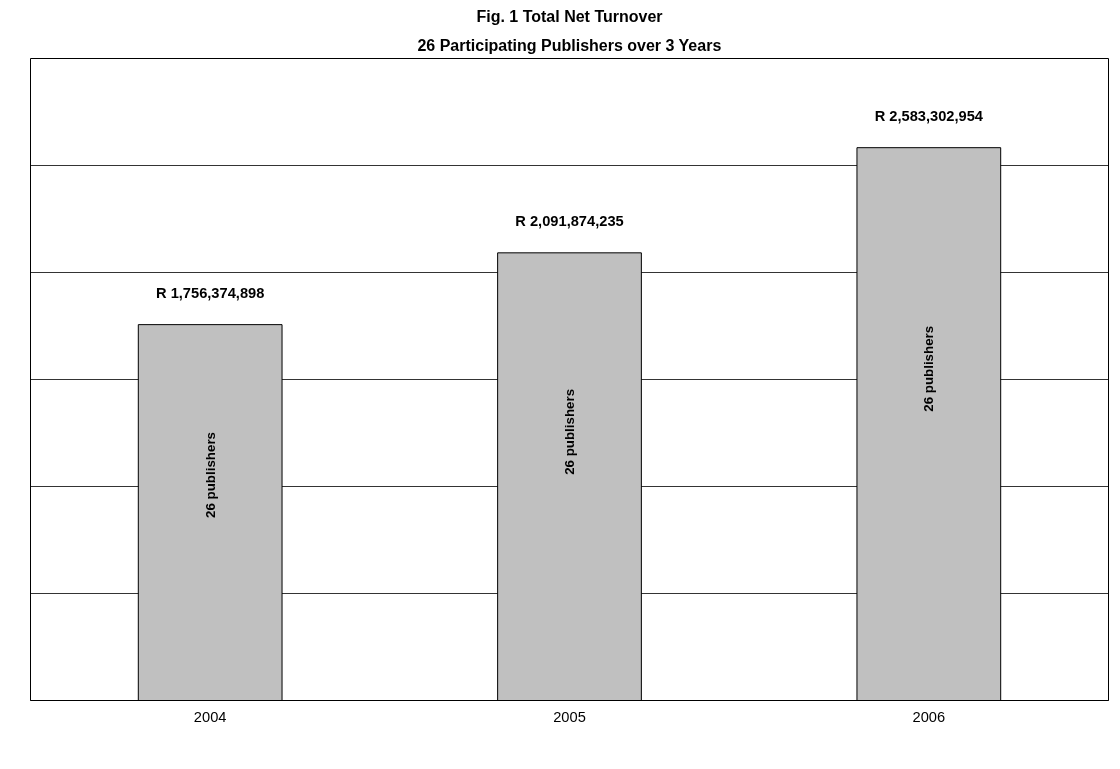  I want to click on x-tick-label: 2006, so click(929, 716).